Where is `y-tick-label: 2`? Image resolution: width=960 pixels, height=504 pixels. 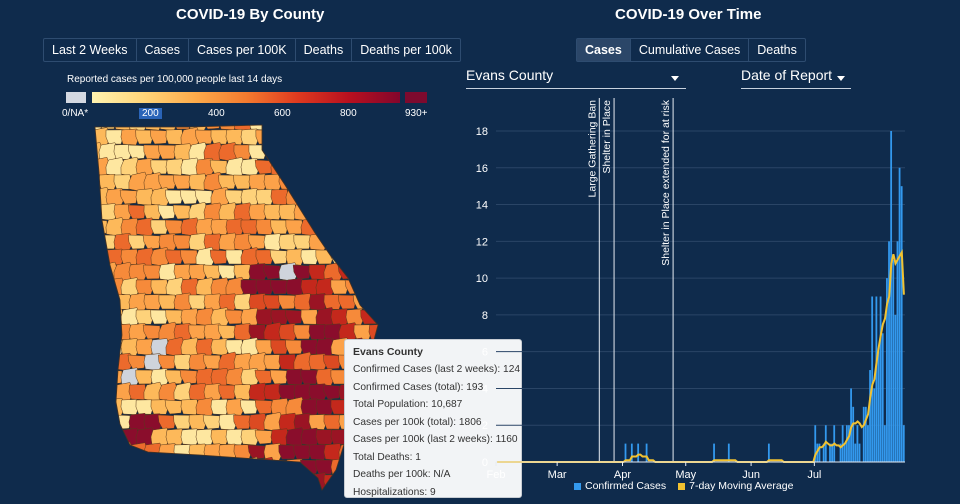 y-tick-label: 2 is located at coordinates (485, 426).